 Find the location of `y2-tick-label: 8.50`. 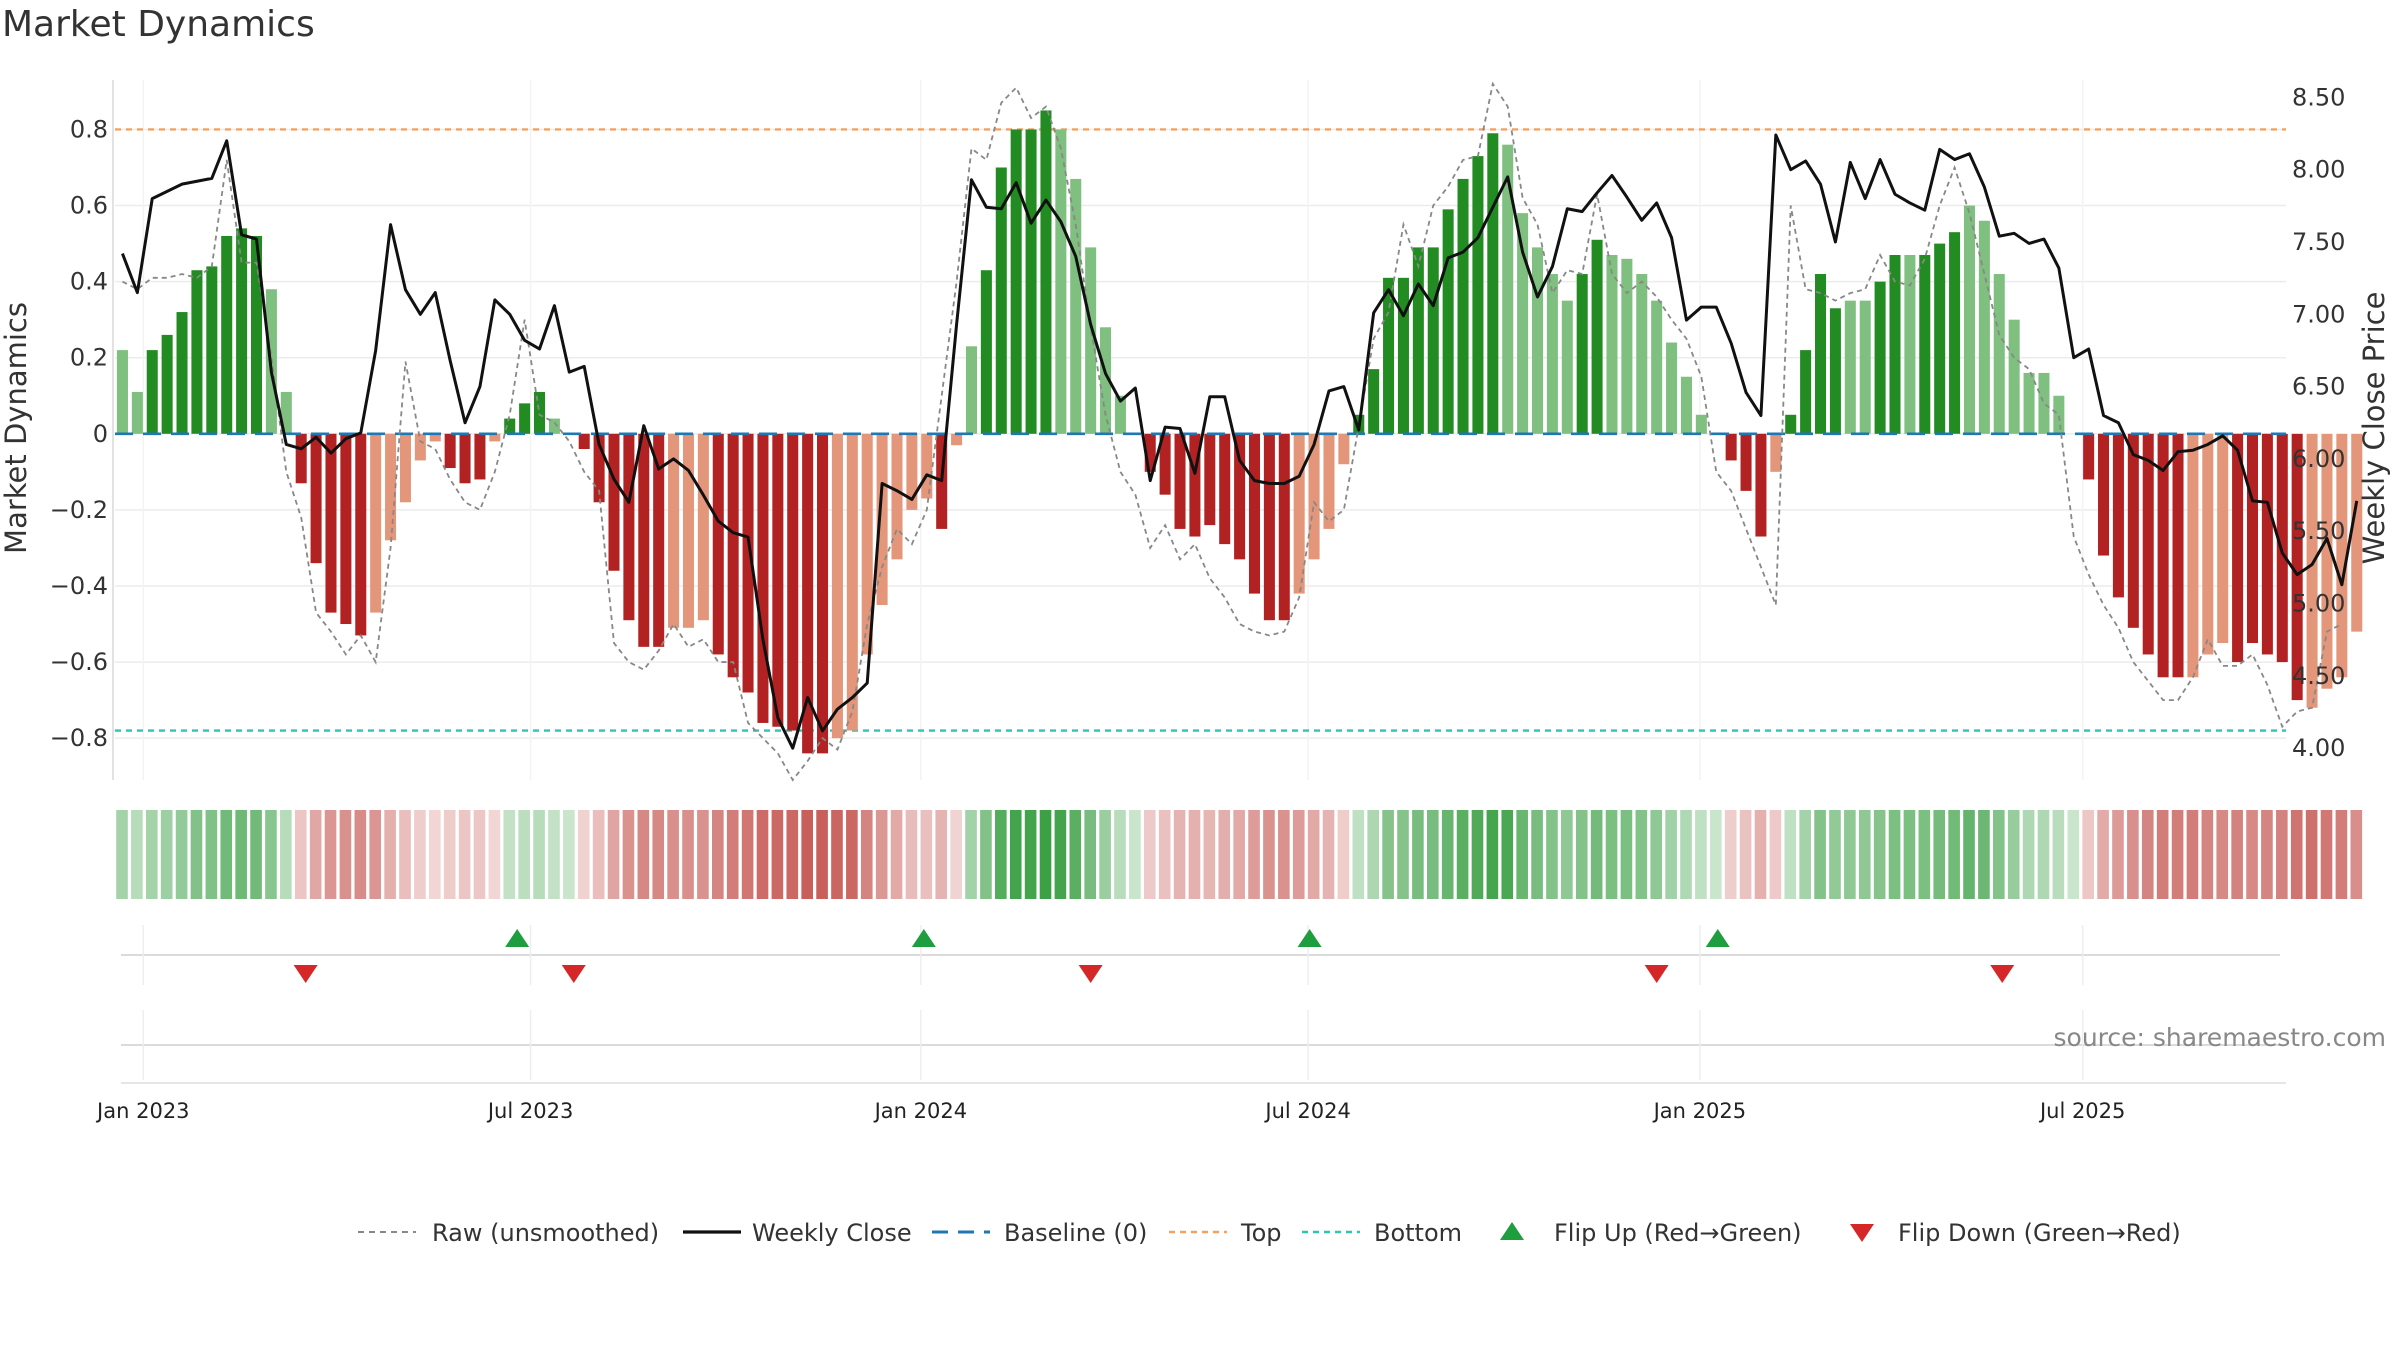

y2-tick-label: 8.50 is located at coordinates (2318, 97).